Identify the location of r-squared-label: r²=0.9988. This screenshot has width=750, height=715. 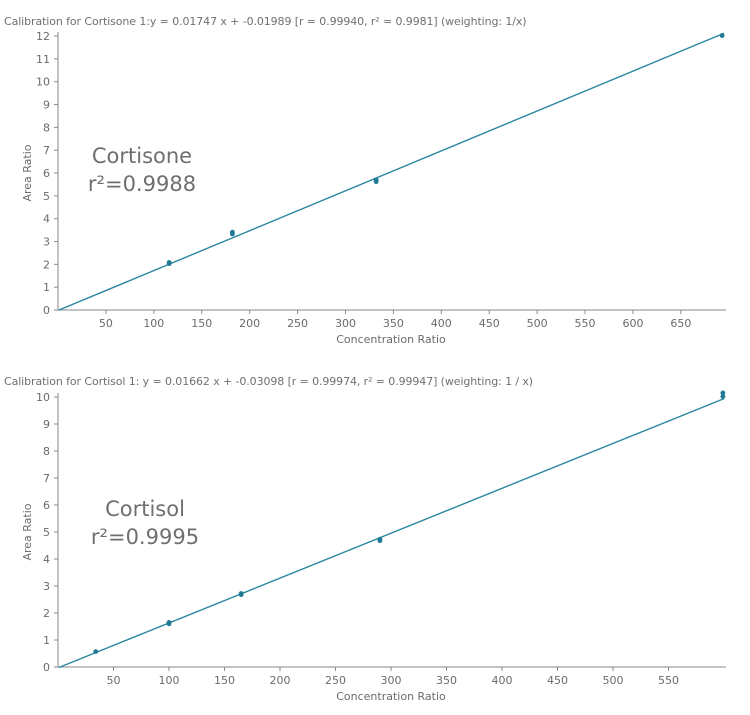
(142, 184).